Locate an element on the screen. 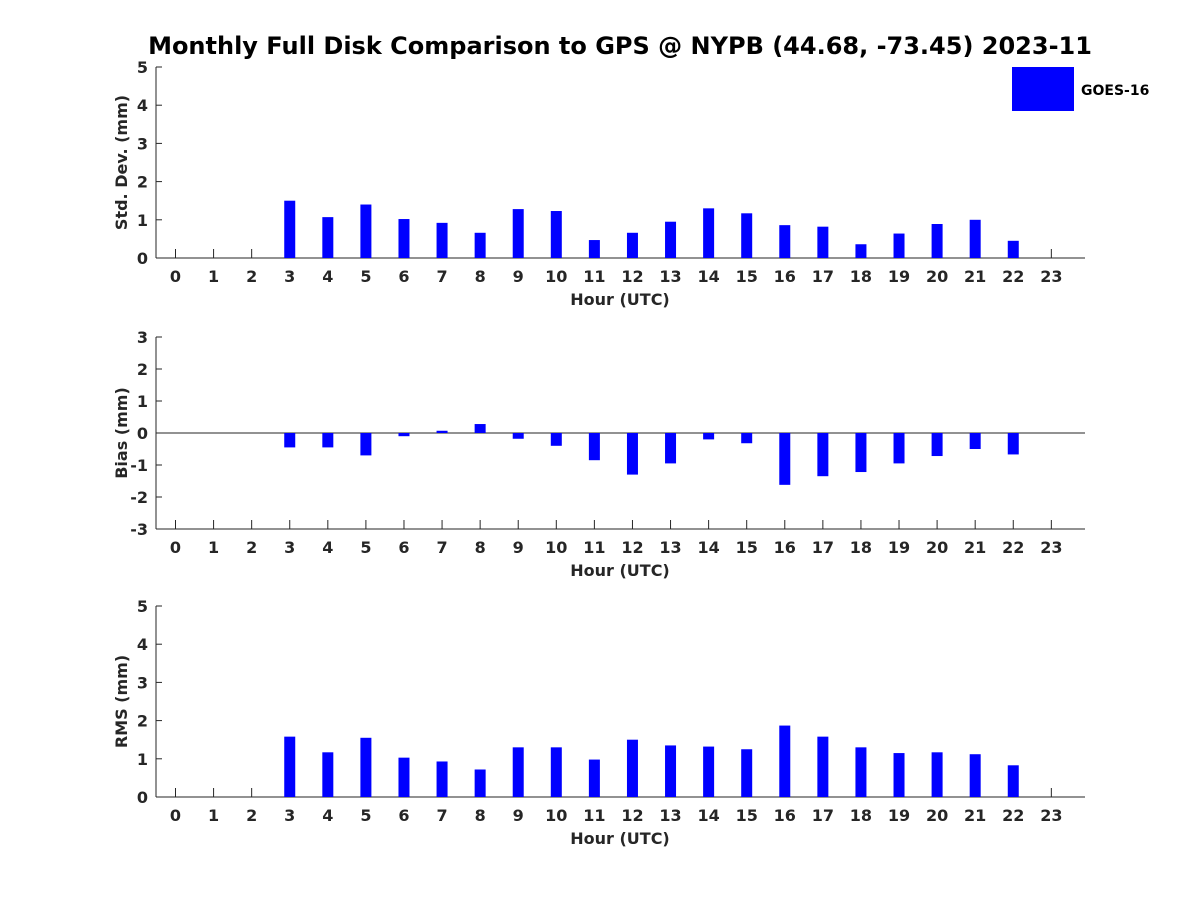  x-tick-label: 13 is located at coordinates (670, 815).